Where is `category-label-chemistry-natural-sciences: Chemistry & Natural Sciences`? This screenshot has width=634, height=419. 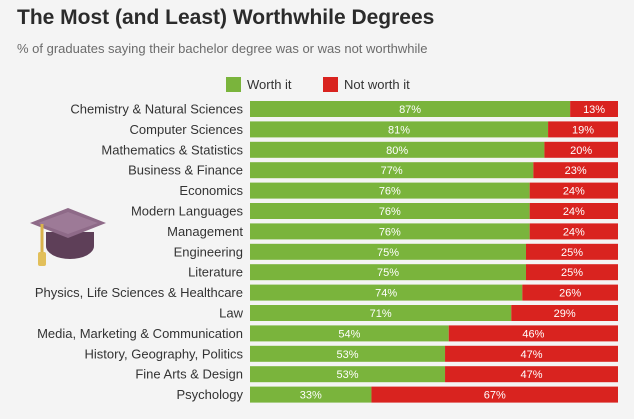
category-label-chemistry-natural-sciences: Chemistry & Natural Sciences is located at coordinates (156, 109).